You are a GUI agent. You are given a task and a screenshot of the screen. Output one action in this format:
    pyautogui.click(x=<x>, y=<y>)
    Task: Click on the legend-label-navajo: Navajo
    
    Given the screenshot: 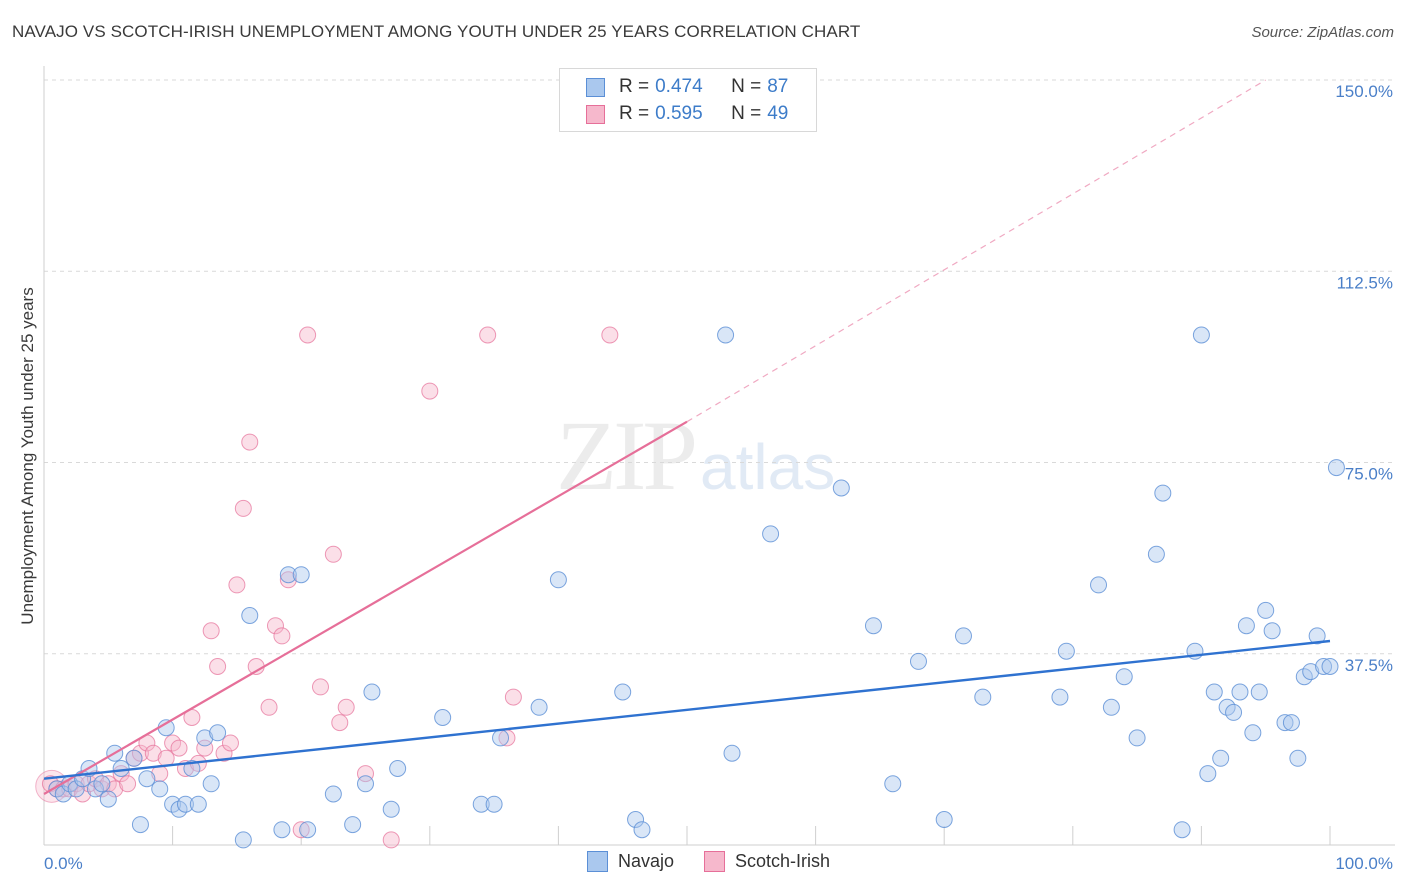 What is the action you would take?
    pyautogui.click(x=646, y=861)
    